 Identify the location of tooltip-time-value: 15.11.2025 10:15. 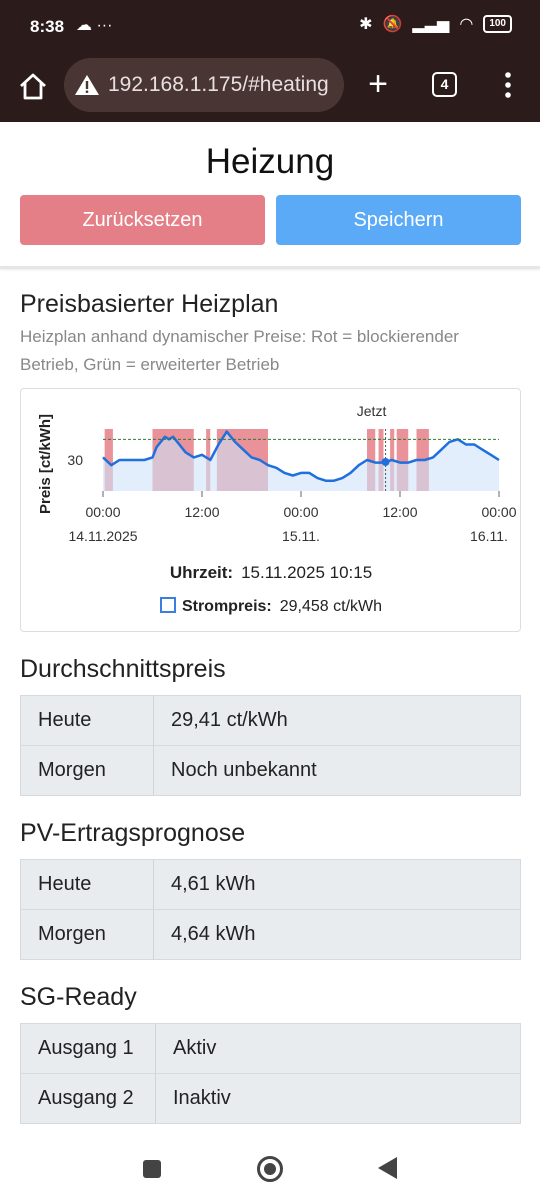
(307, 572).